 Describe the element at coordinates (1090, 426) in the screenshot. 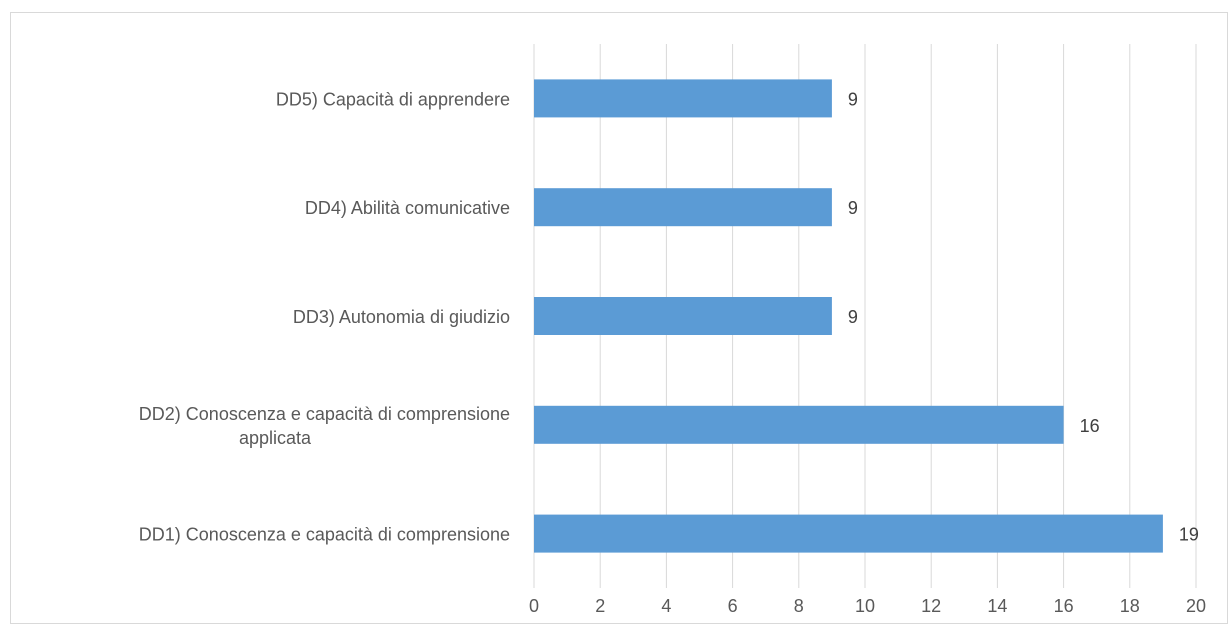

I see `data-label: 16` at that location.